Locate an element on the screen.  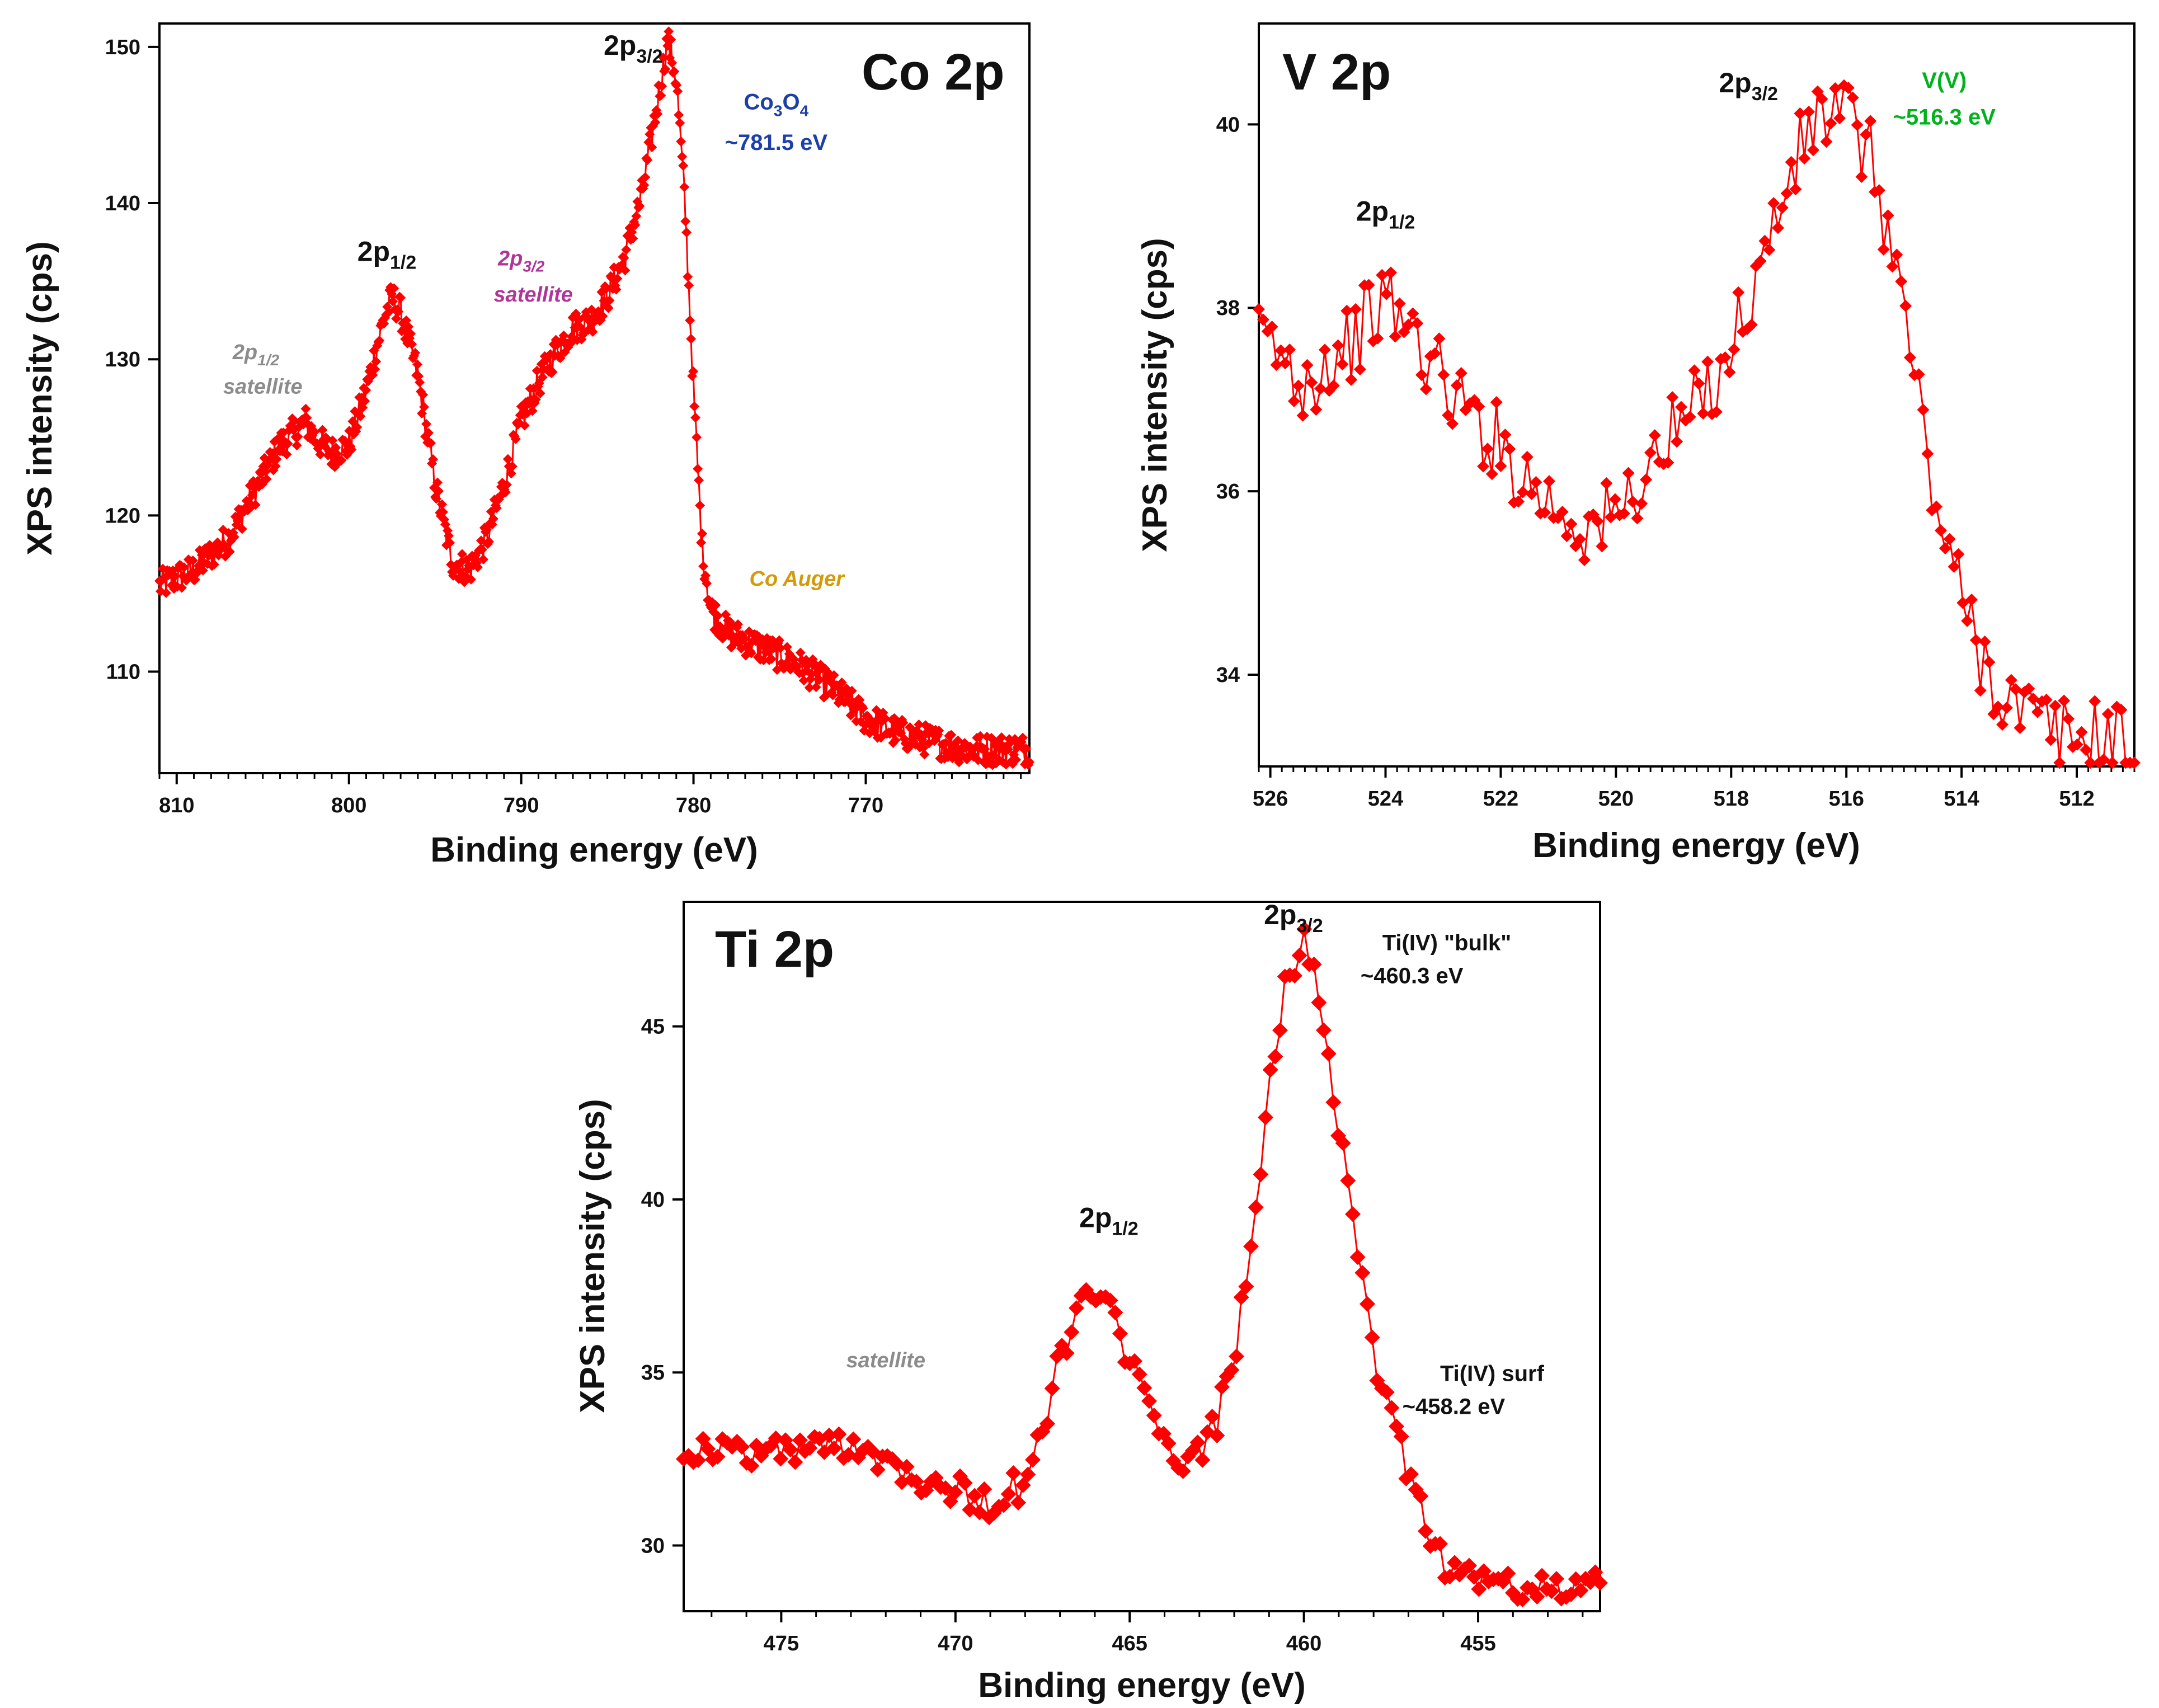
x-tick-label: 465 is located at coordinates (1129, 1644).